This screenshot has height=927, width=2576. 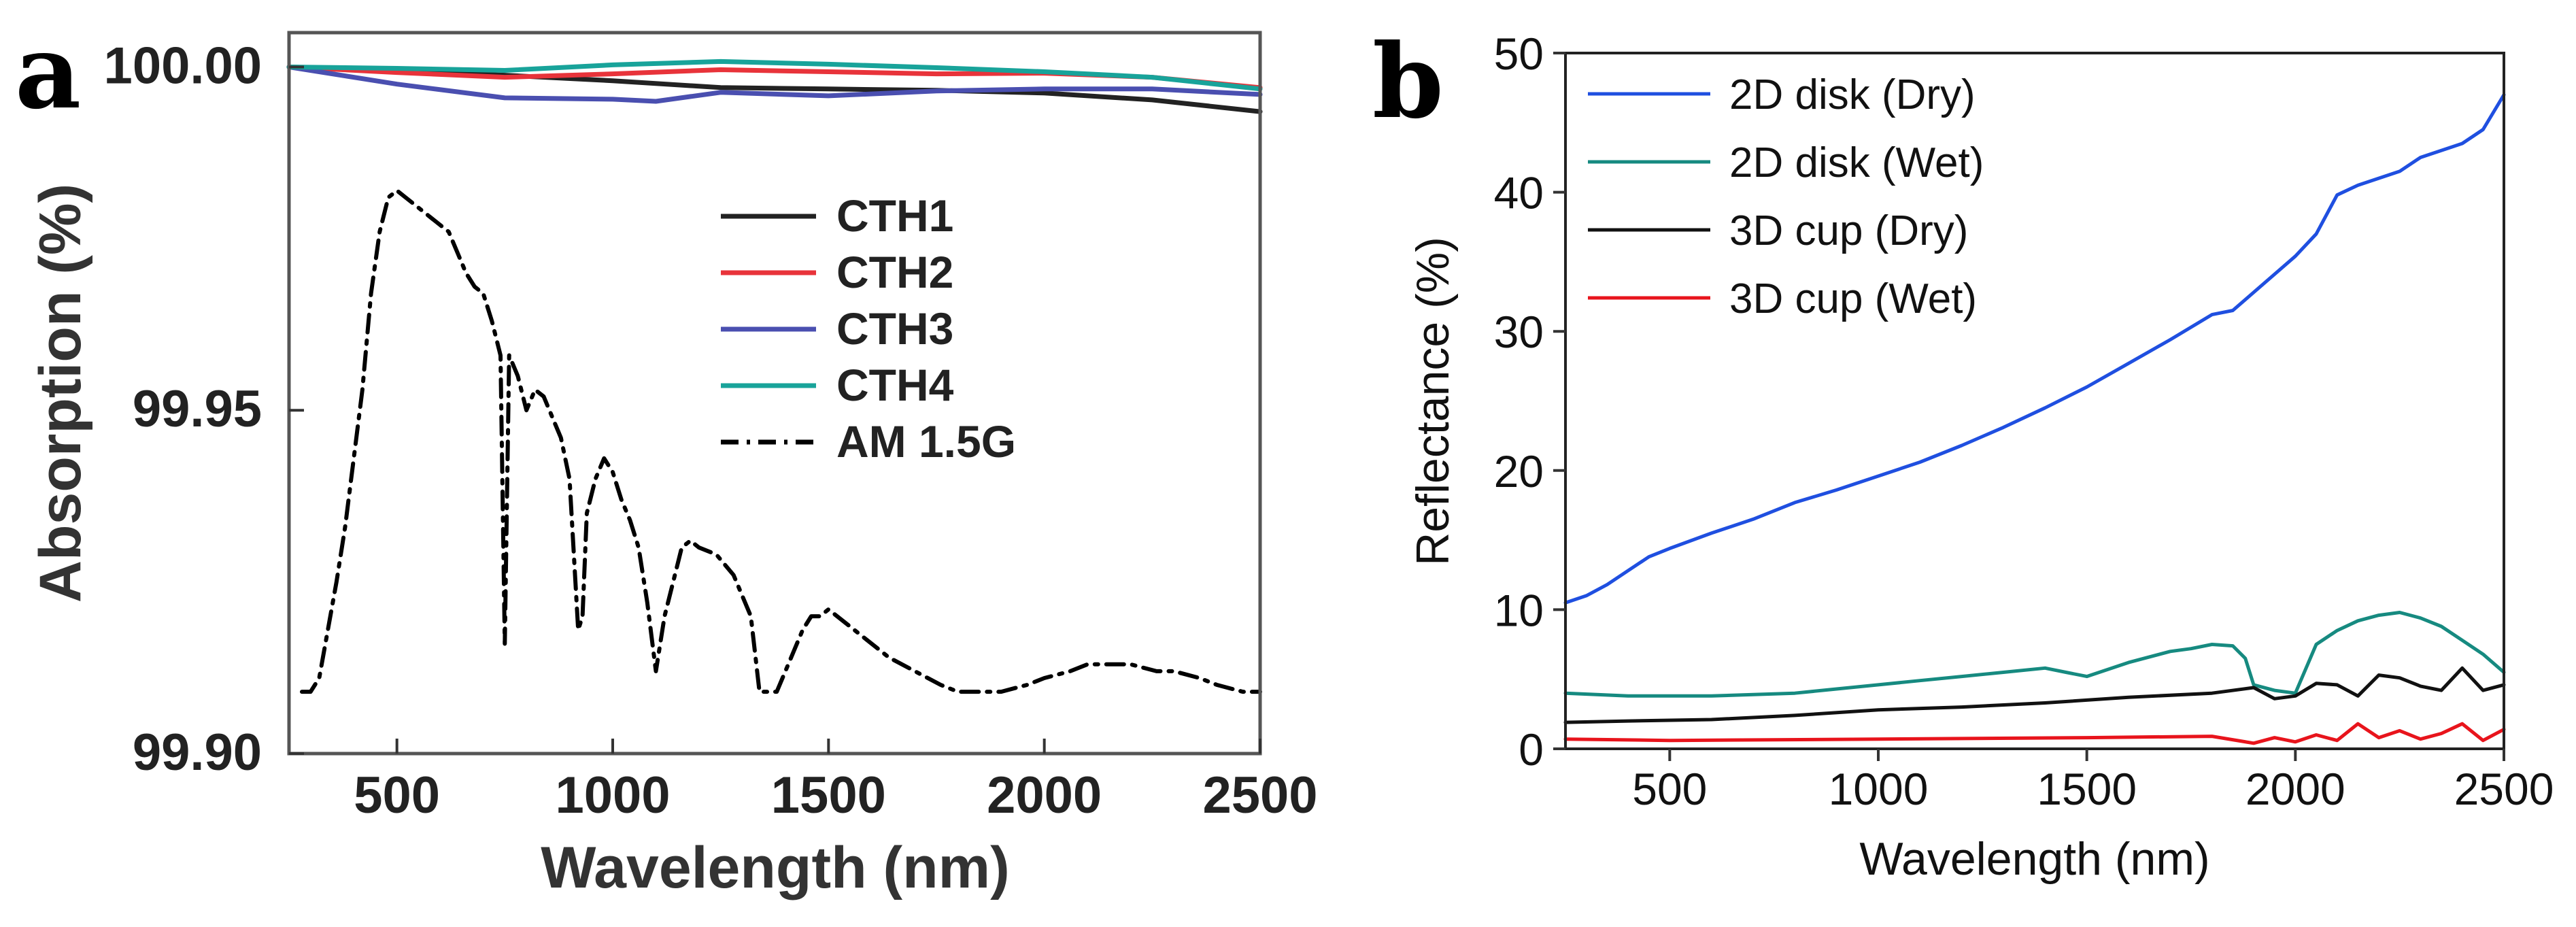 What do you see at coordinates (895, 385) in the screenshot?
I see `chart-a-legend-label: CTH4` at bounding box center [895, 385].